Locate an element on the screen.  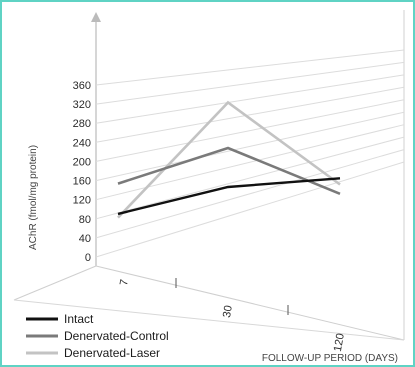
y-tick-label: 0 is located at coordinates (88, 258).